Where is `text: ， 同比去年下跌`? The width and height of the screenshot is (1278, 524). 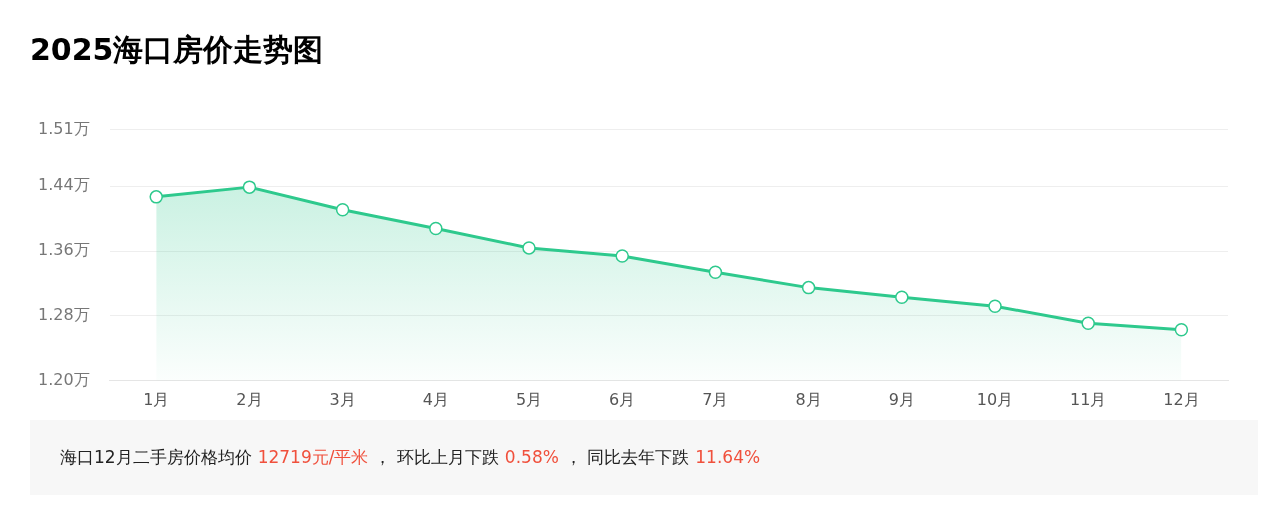 text: ， 同比去年下跌 is located at coordinates (627, 457).